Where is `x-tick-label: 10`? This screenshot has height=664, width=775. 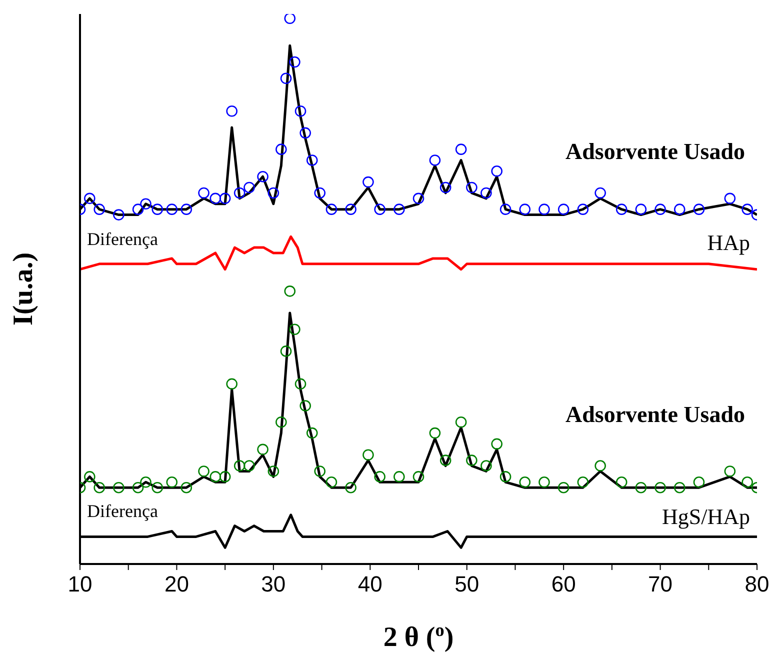 x-tick-label: 10 is located at coordinates (80, 584).